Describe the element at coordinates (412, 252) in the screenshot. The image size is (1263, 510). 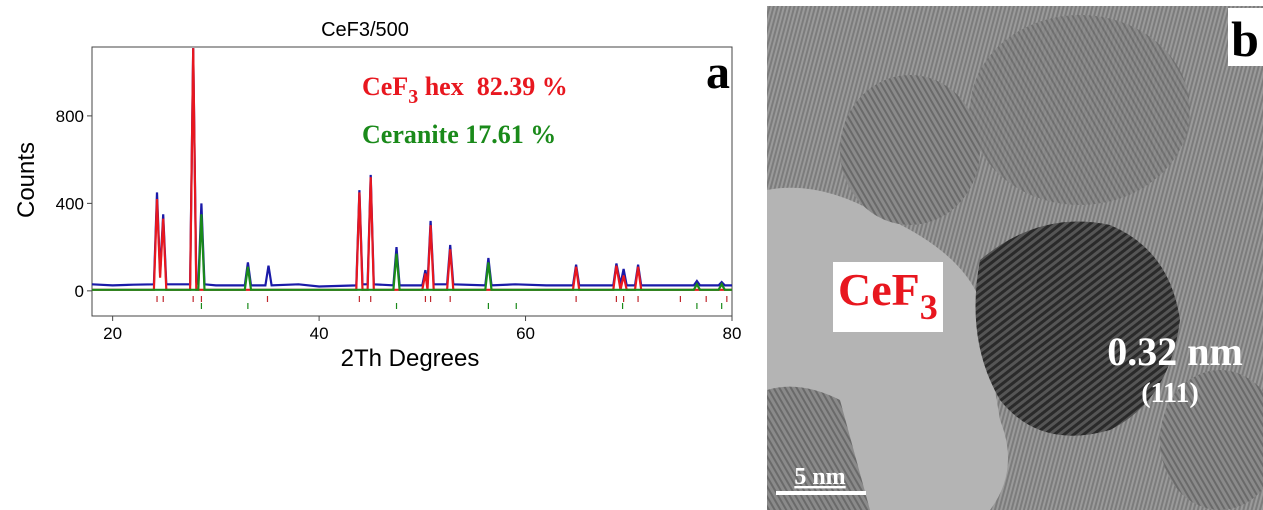
I see `series-line` at that location.